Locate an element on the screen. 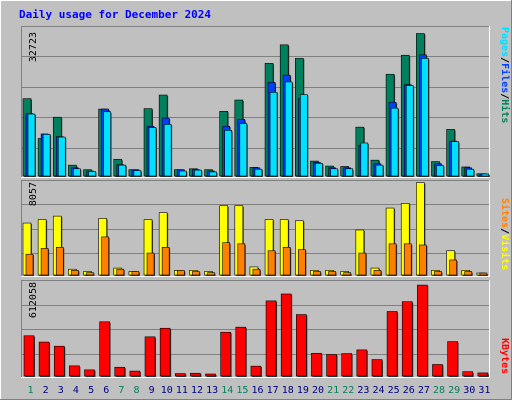 This screenshot has width=512, height=400. day-label-1: 1 is located at coordinates (31, 390).